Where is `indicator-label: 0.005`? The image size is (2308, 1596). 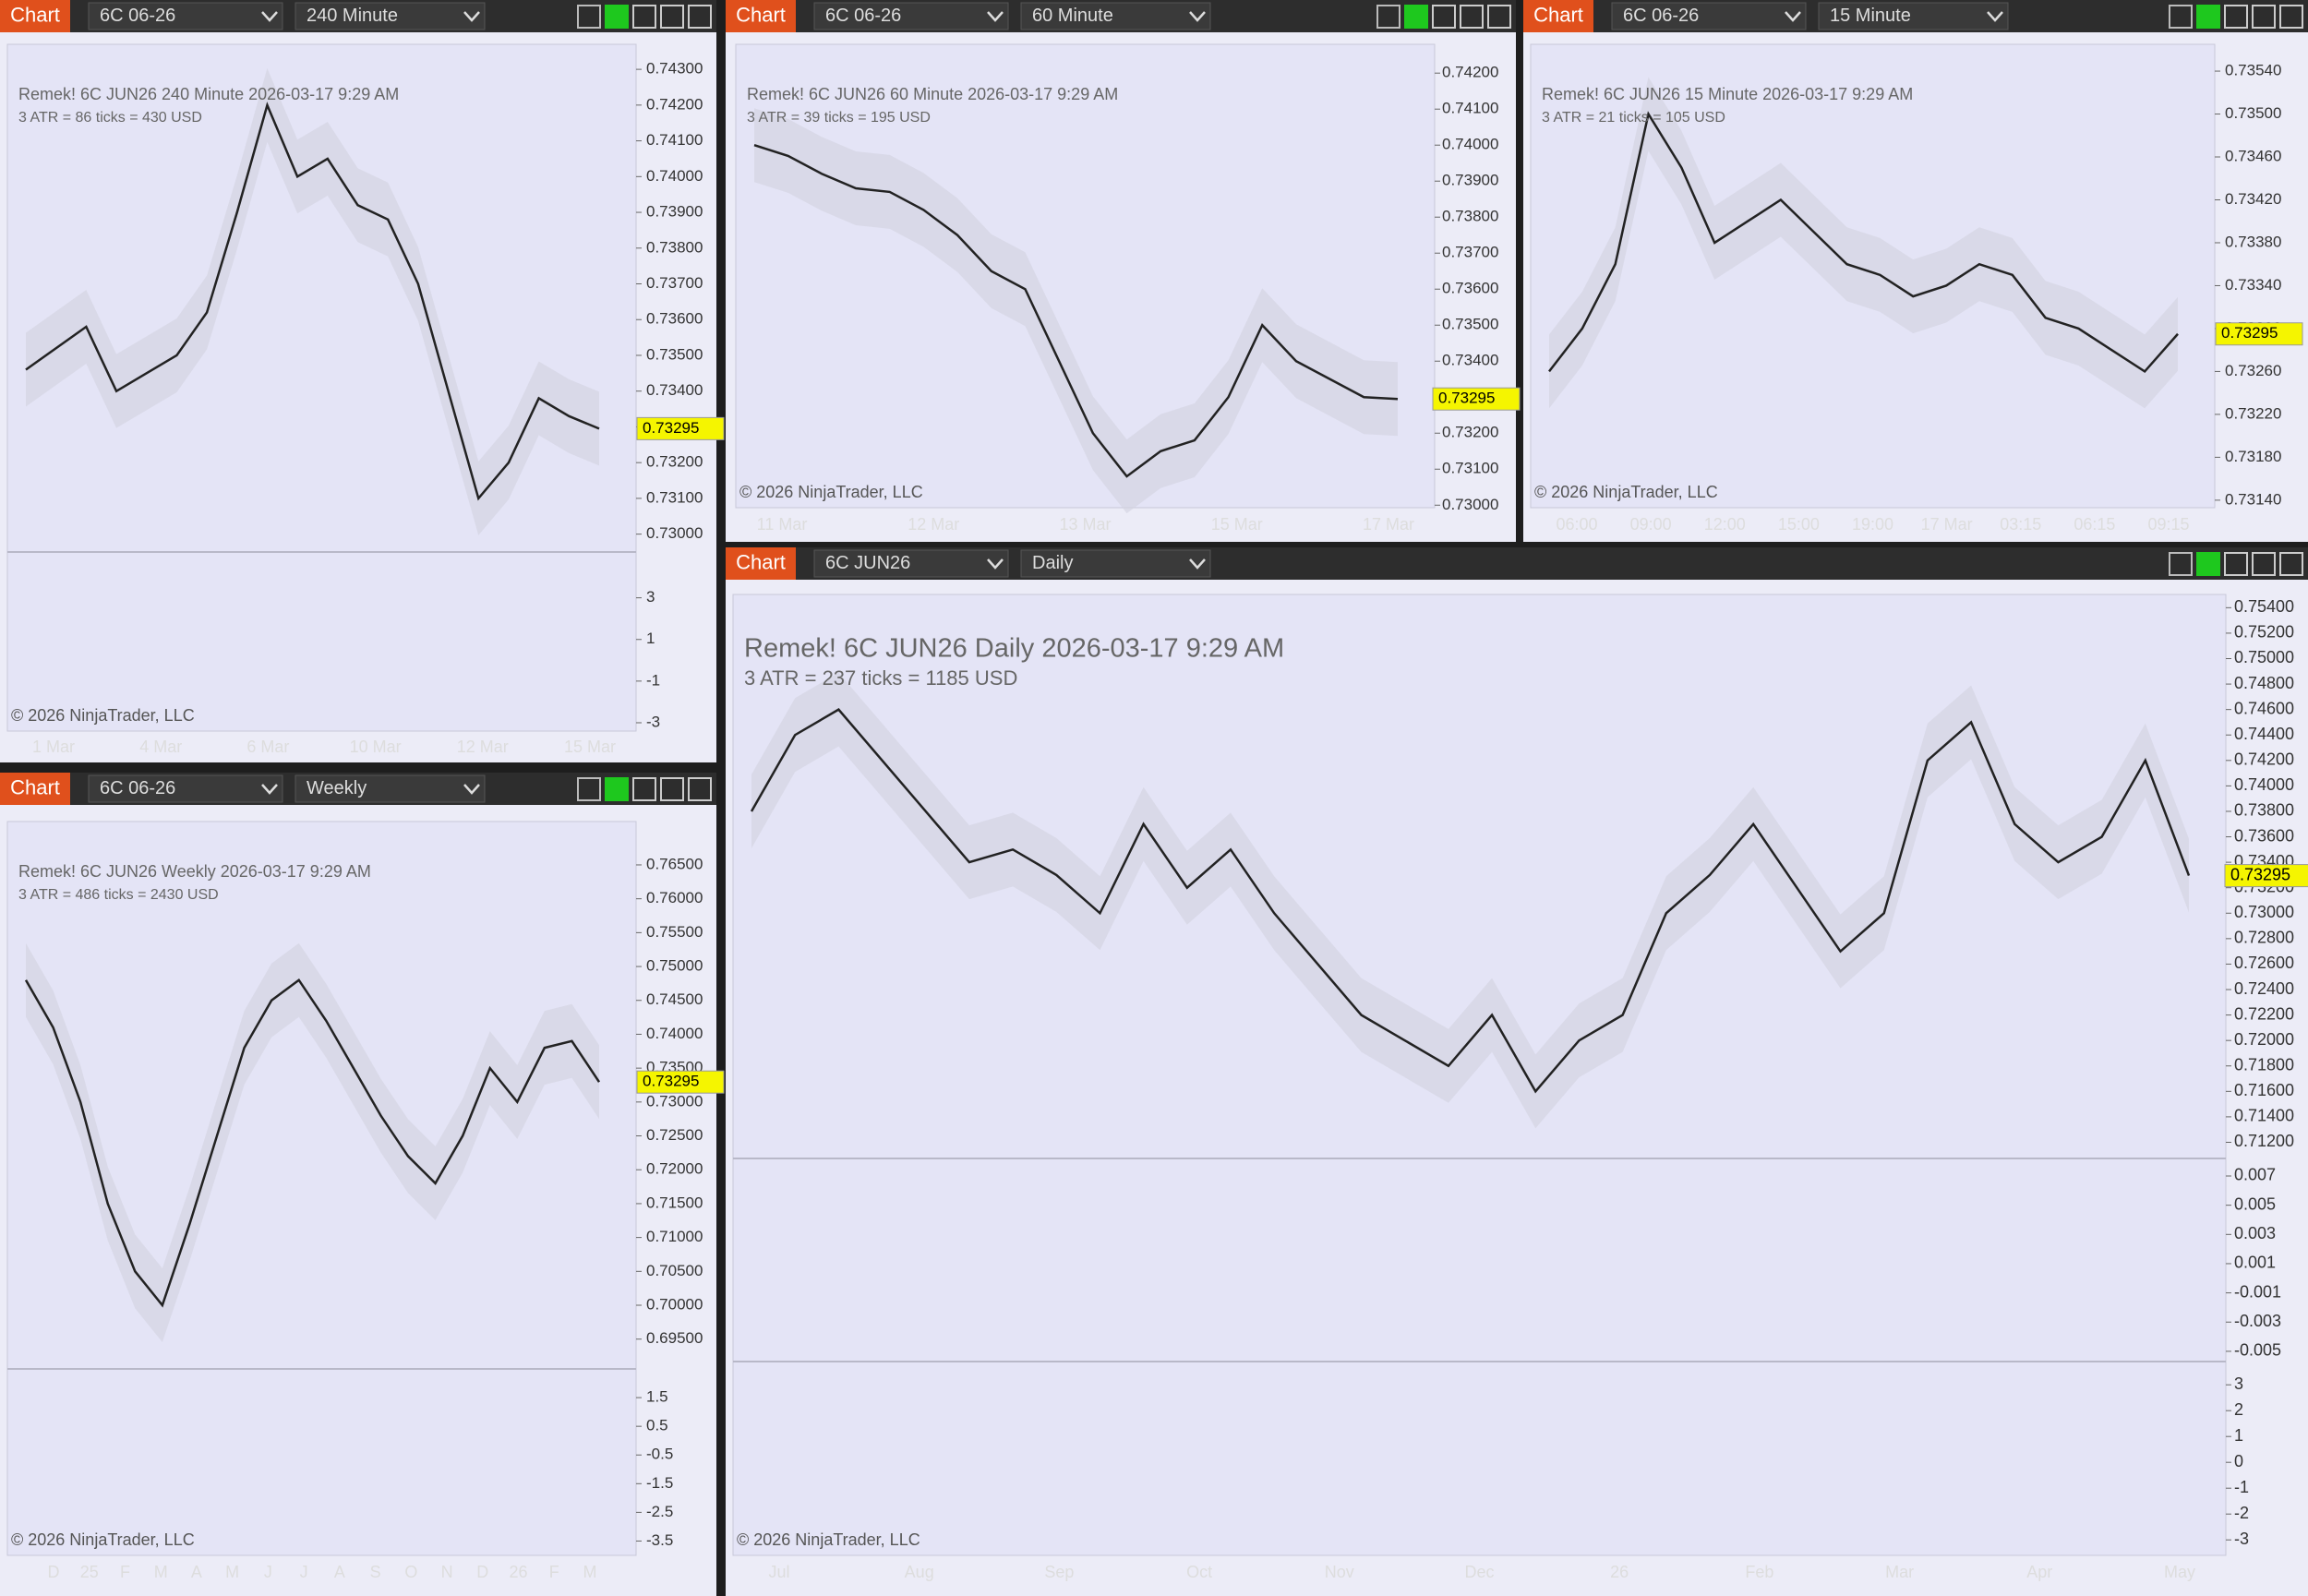
indicator-label: 0.005 is located at coordinates (2255, 1203).